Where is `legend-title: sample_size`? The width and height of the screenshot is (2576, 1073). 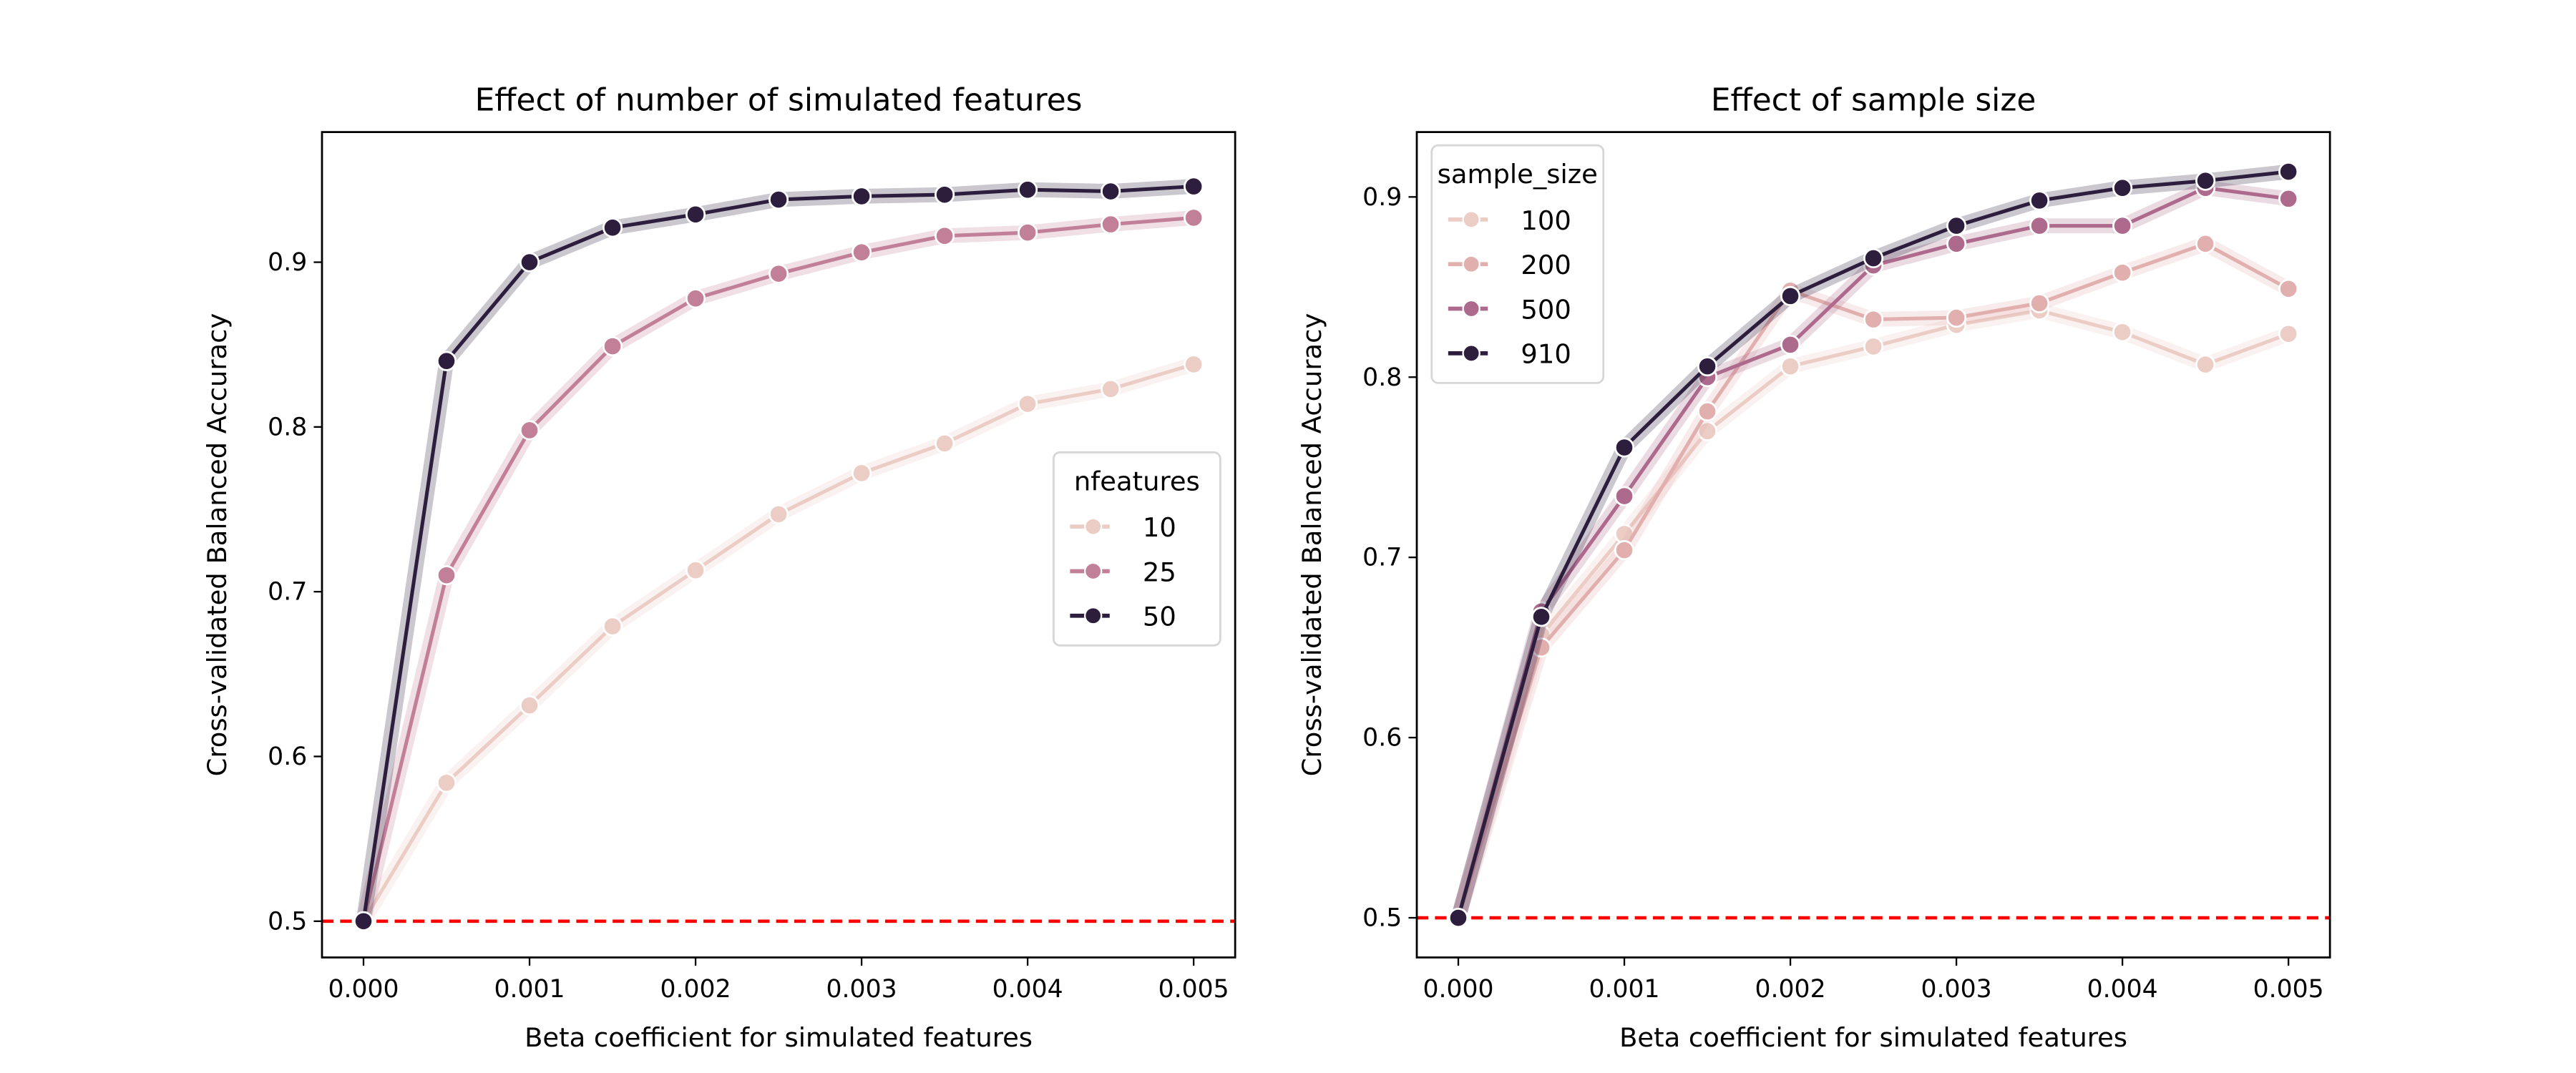
legend-title: sample_size is located at coordinates (1518, 174).